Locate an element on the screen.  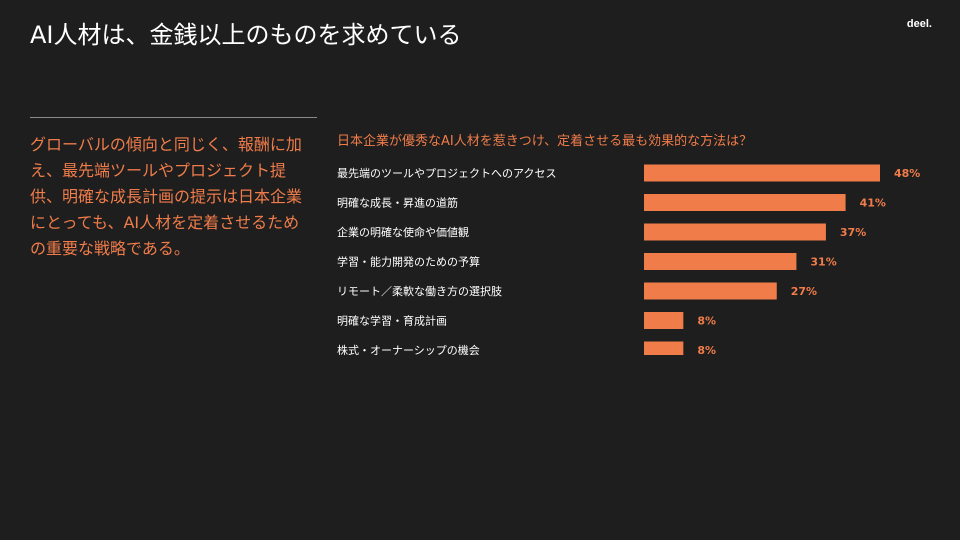
value-label: 27% is located at coordinates (804, 291).